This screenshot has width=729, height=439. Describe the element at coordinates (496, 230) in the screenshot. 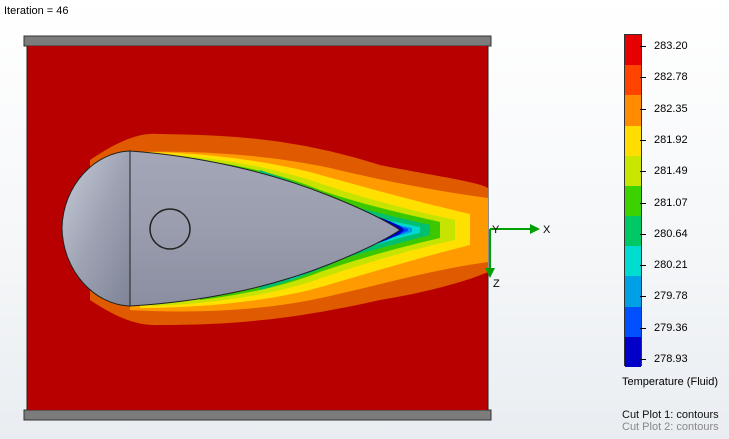

I see `axis-y-label: Y` at that location.